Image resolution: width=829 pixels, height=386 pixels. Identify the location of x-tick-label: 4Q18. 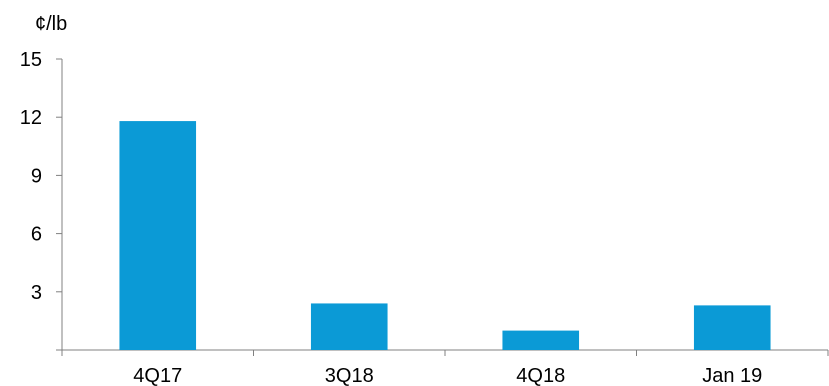
(540, 375).